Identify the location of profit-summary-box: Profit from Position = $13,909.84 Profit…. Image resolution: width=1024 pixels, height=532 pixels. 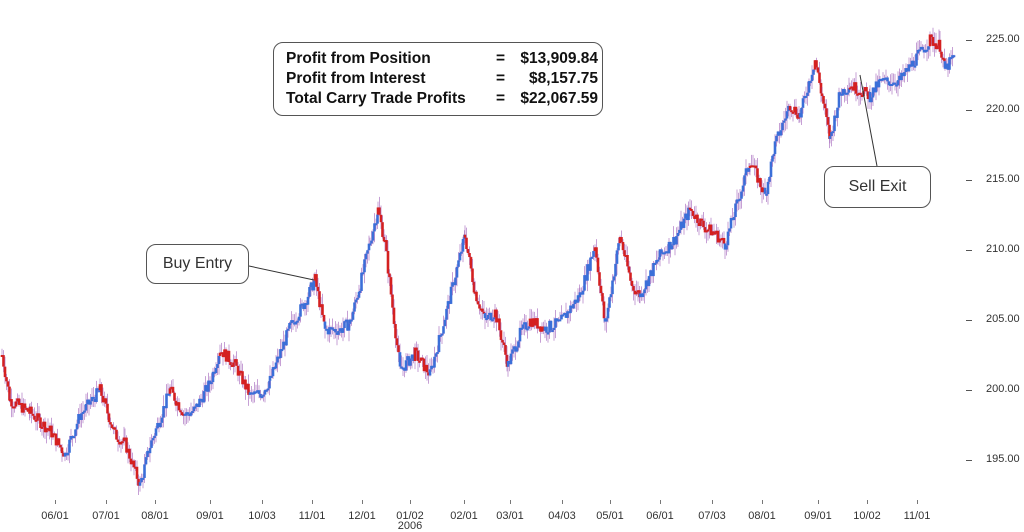
(438, 79).